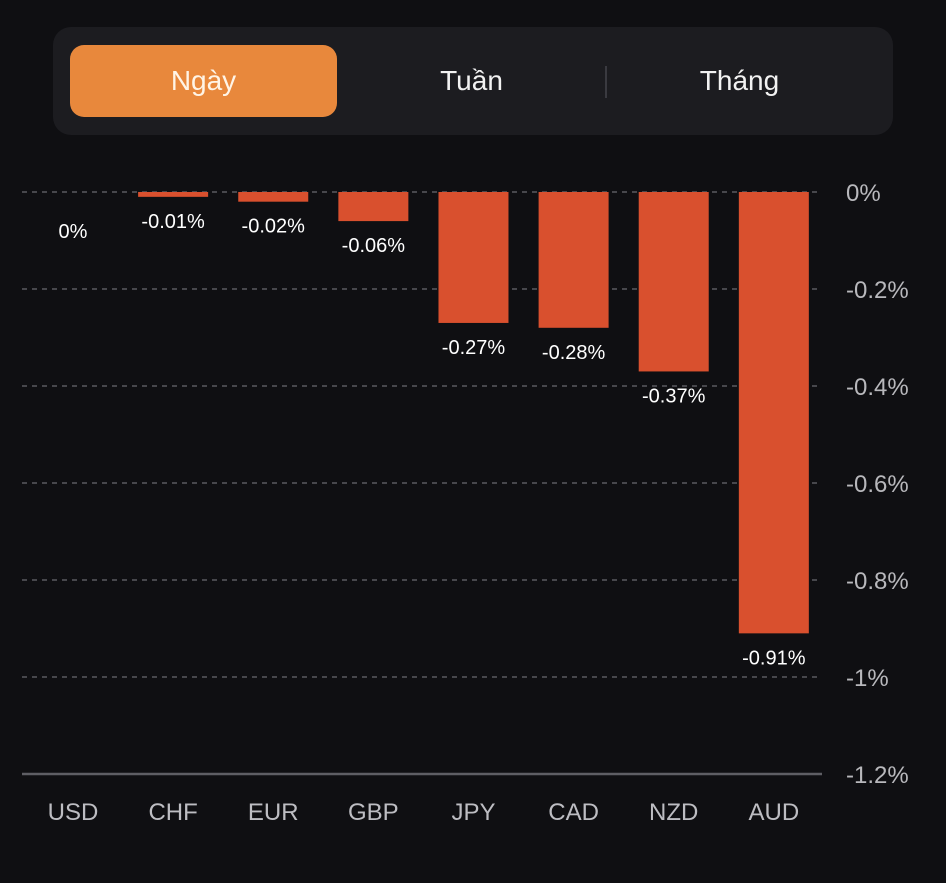 The height and width of the screenshot is (883, 946). What do you see at coordinates (773, 413) in the screenshot?
I see `bar-aud` at bounding box center [773, 413].